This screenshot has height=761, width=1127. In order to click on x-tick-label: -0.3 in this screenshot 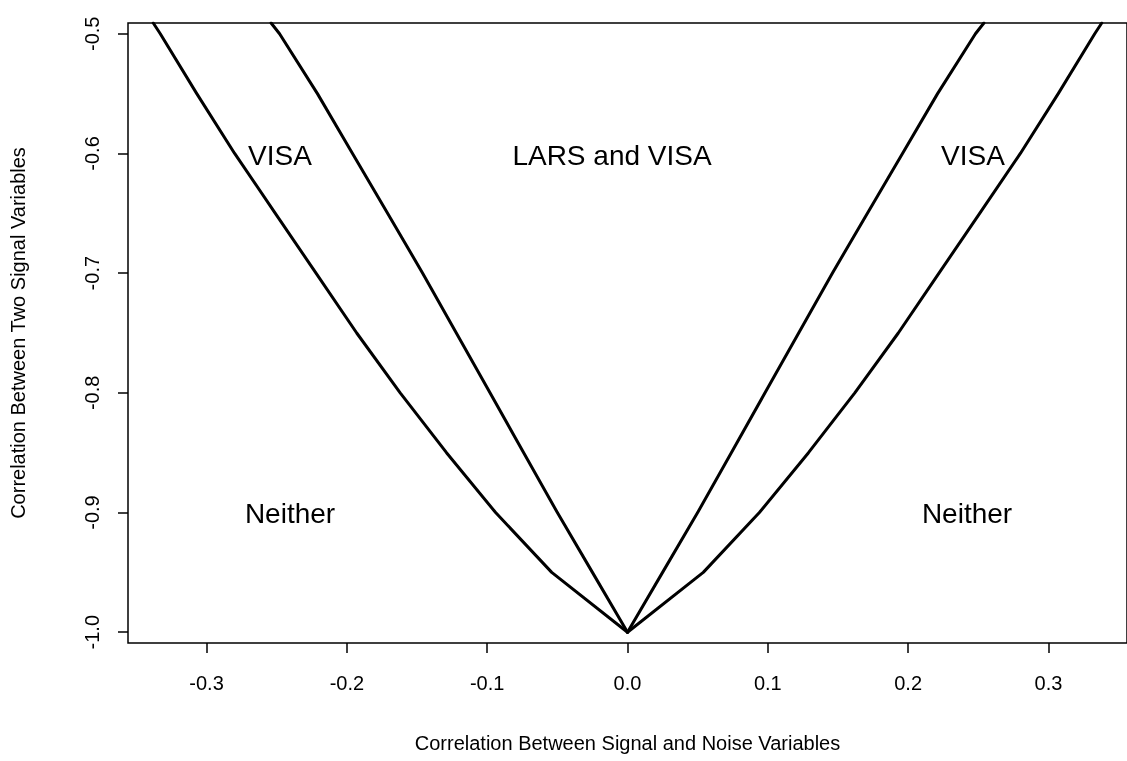, I will do `click(206, 683)`.